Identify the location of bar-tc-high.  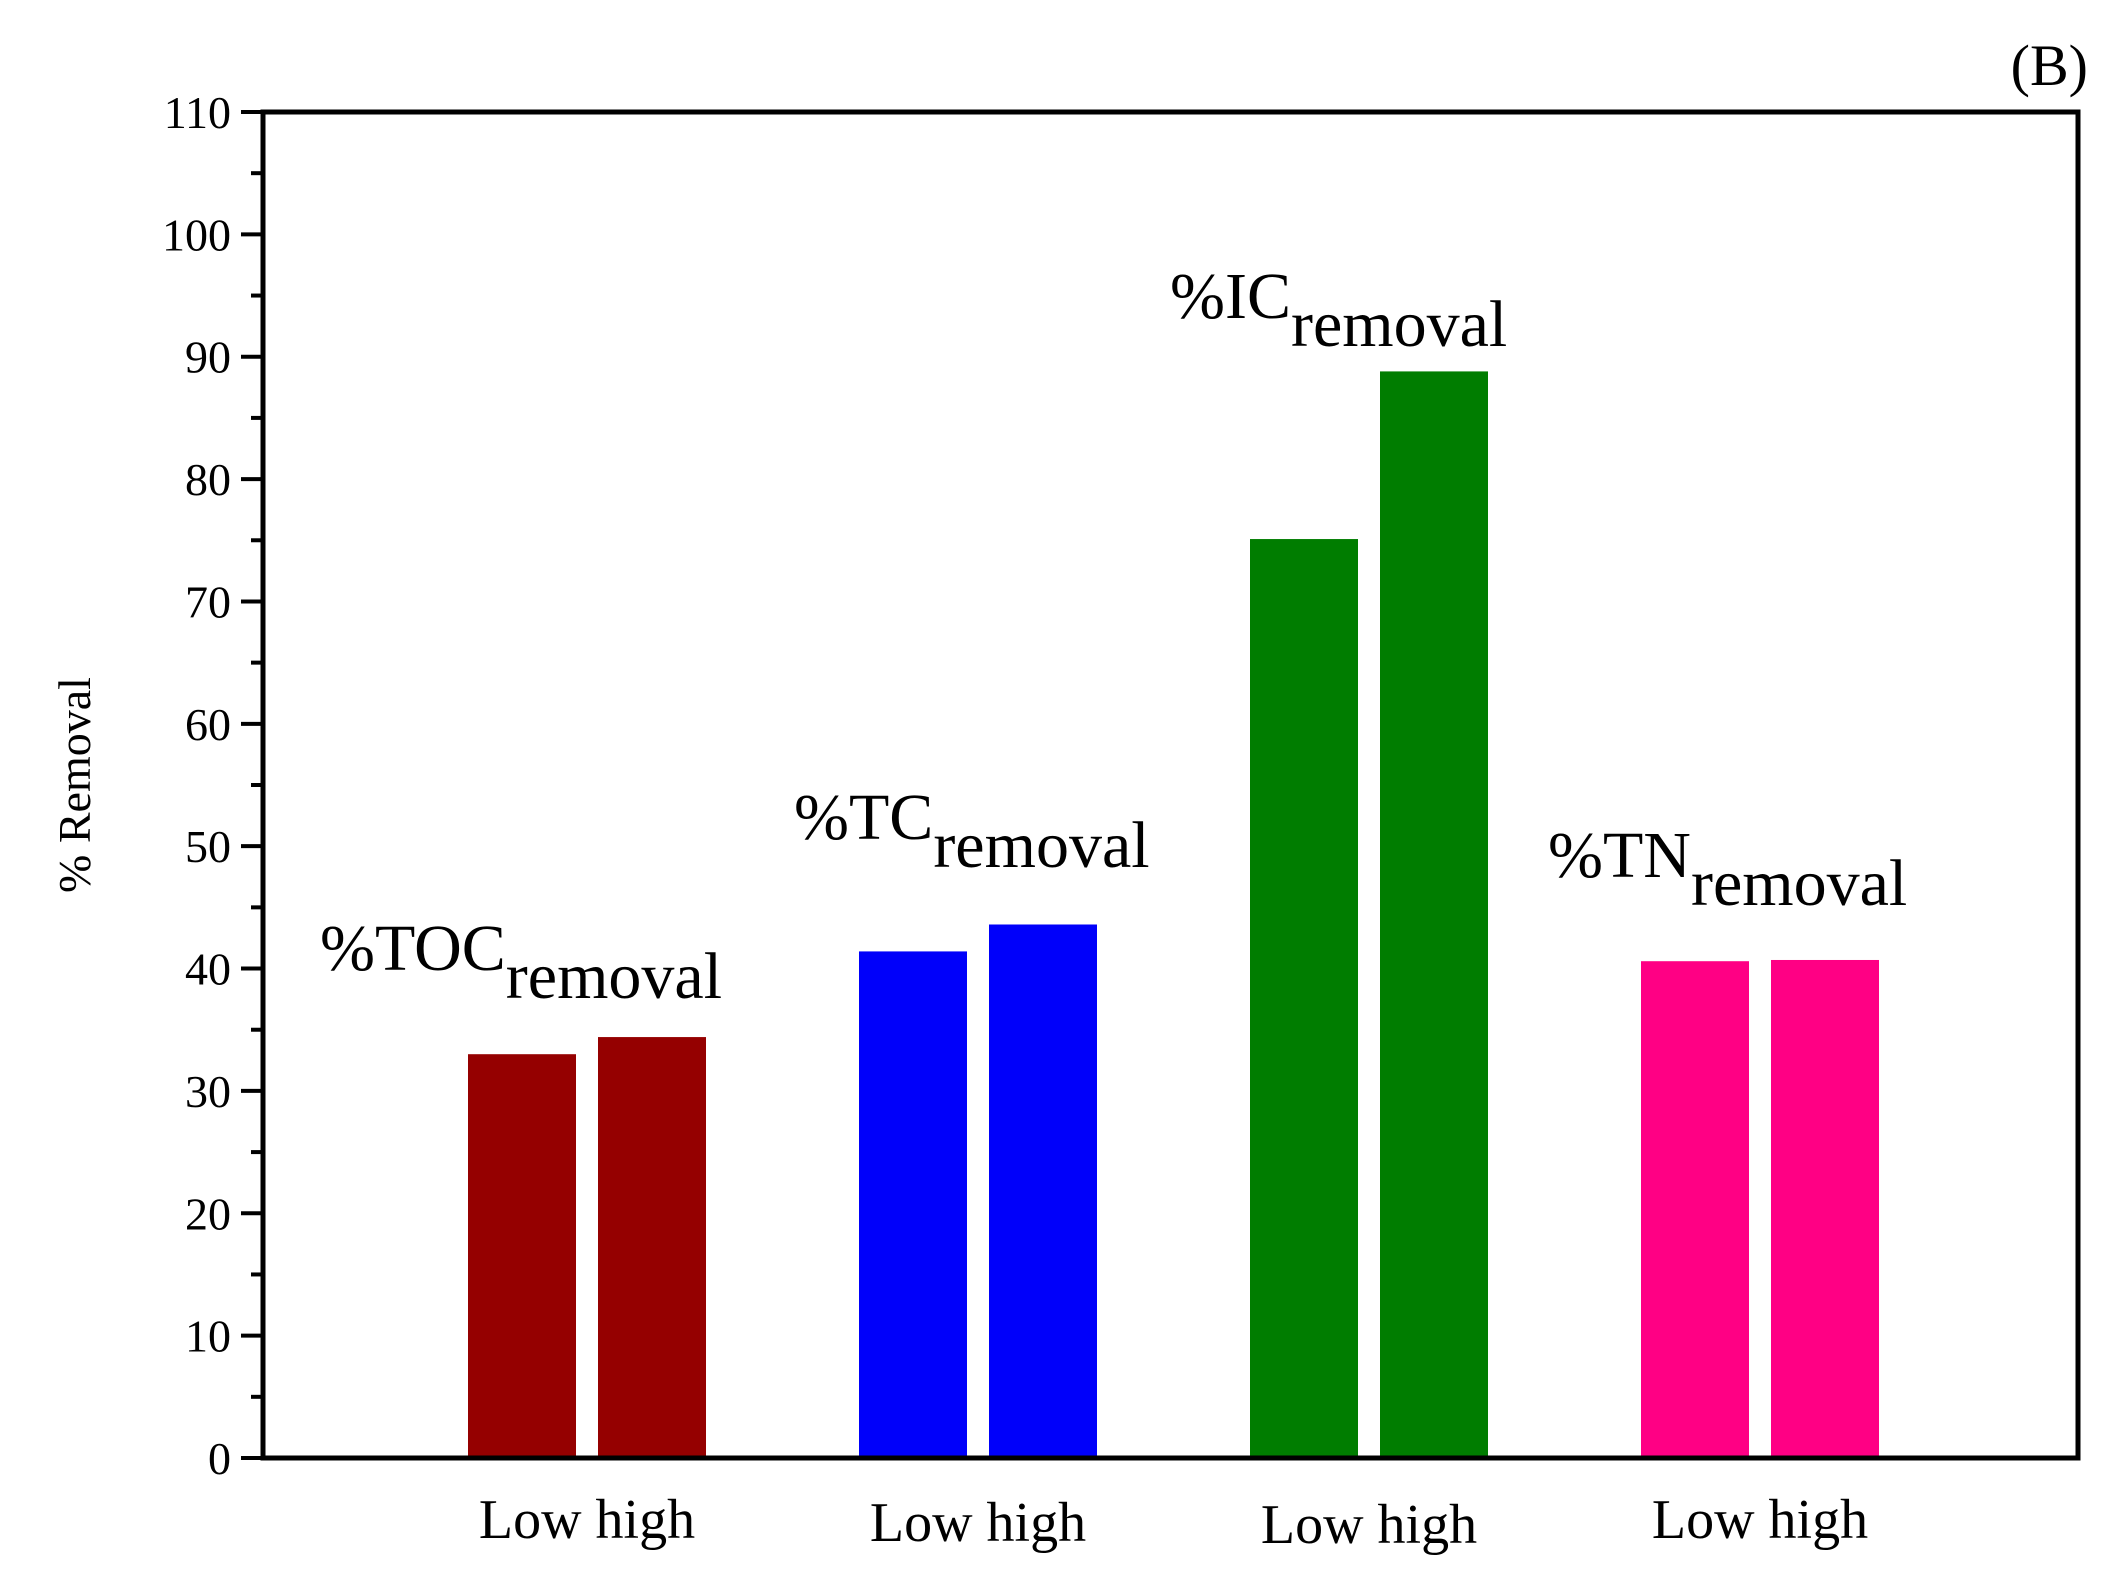
(1043, 1191).